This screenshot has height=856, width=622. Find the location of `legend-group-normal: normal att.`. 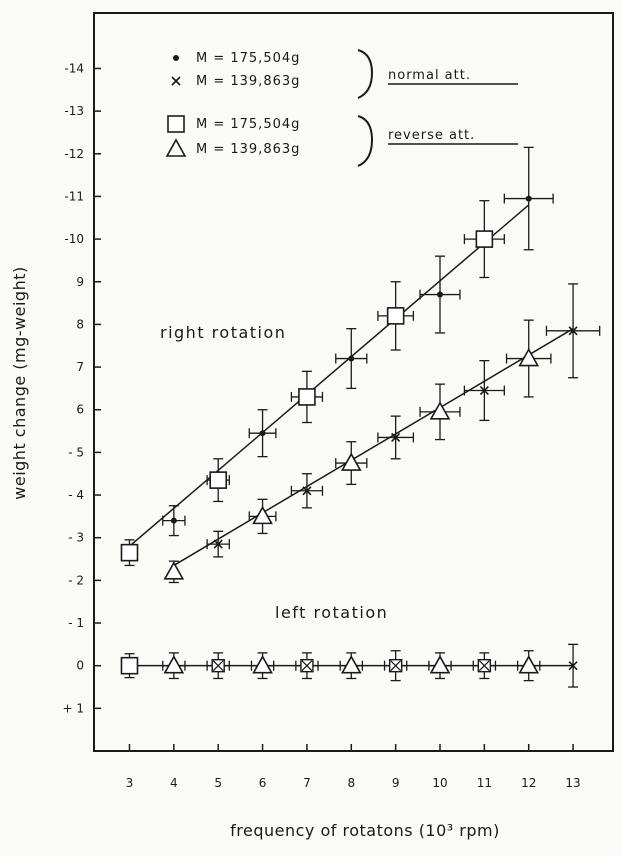

legend-group-normal: normal att. is located at coordinates (429, 75).